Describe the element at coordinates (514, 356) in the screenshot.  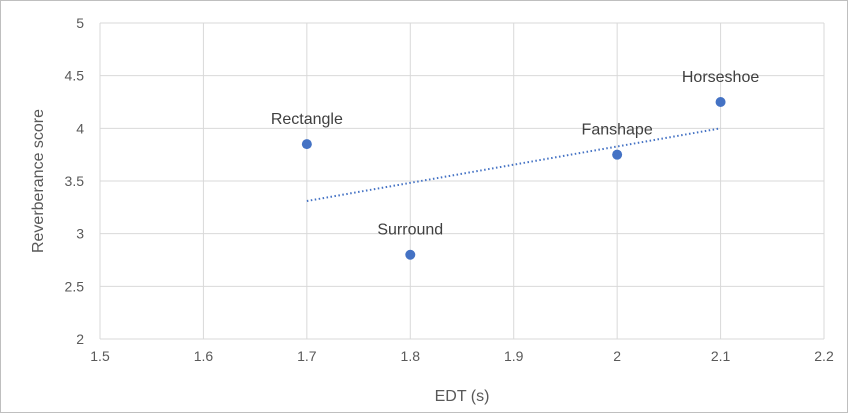
I see `x-tick-label: 1.9` at that location.